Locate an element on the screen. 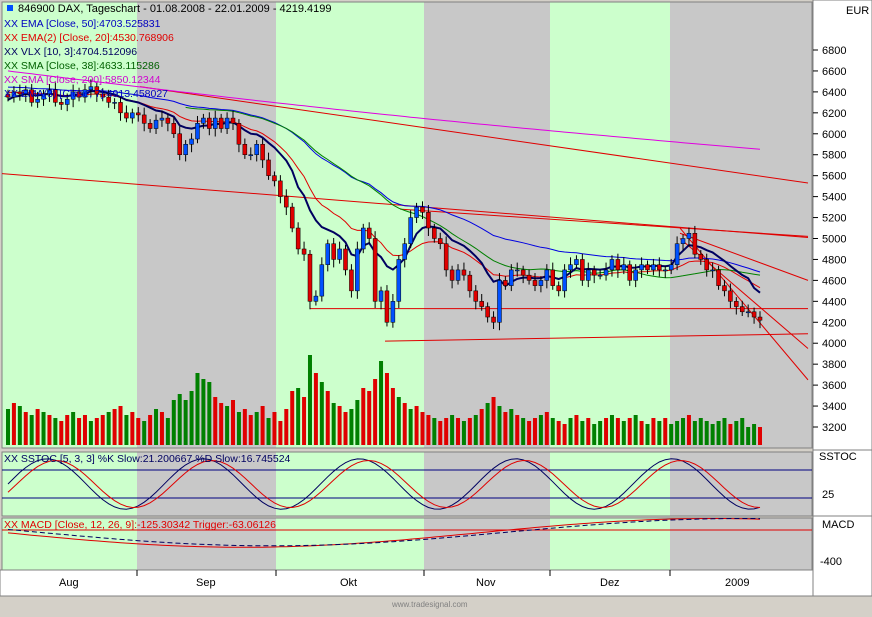 The image size is (872, 617). panel-frame is located at coordinates (407, 484).